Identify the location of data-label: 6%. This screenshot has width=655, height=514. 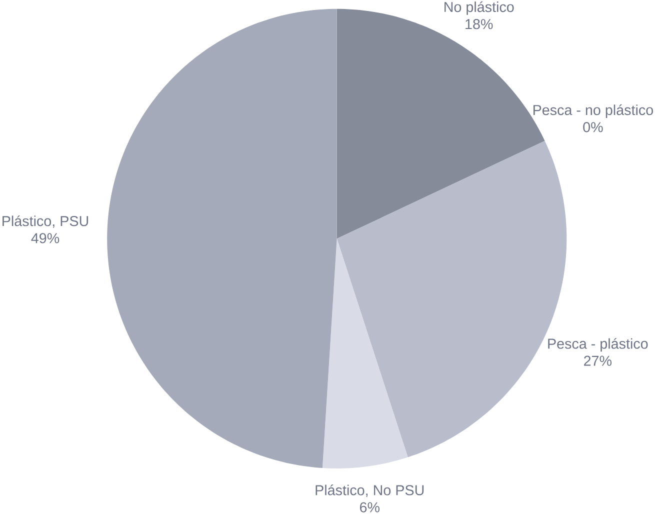
(370, 507).